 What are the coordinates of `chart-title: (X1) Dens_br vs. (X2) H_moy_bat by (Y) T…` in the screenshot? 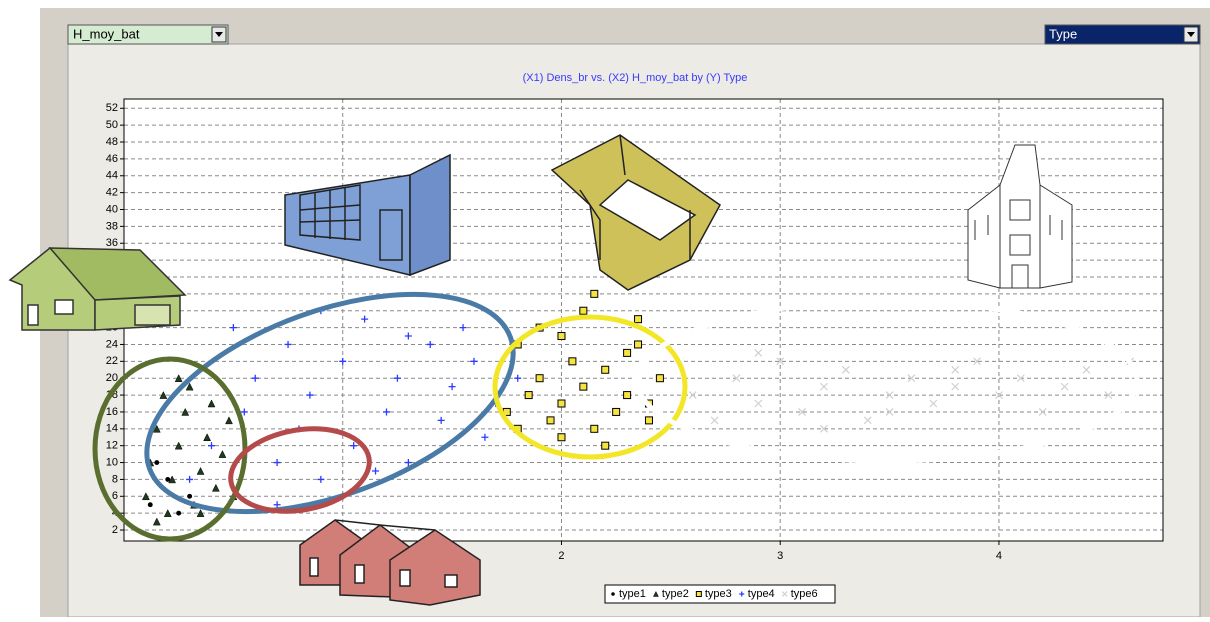 It's located at (635, 78).